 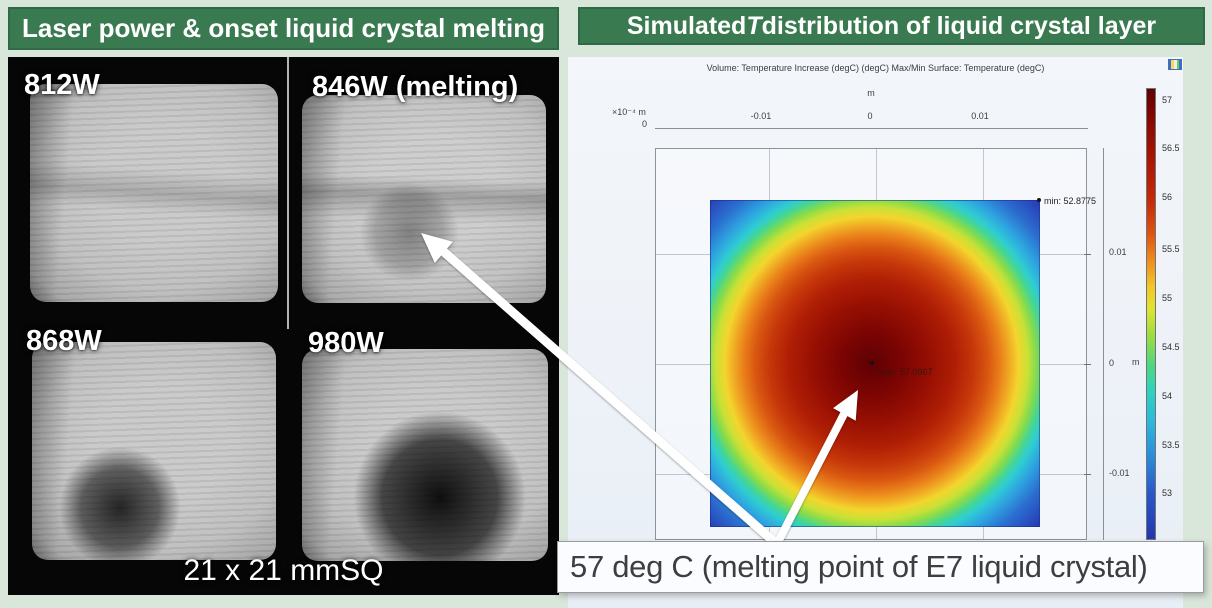 I want to click on top-axis-line, so click(x=871, y=128).